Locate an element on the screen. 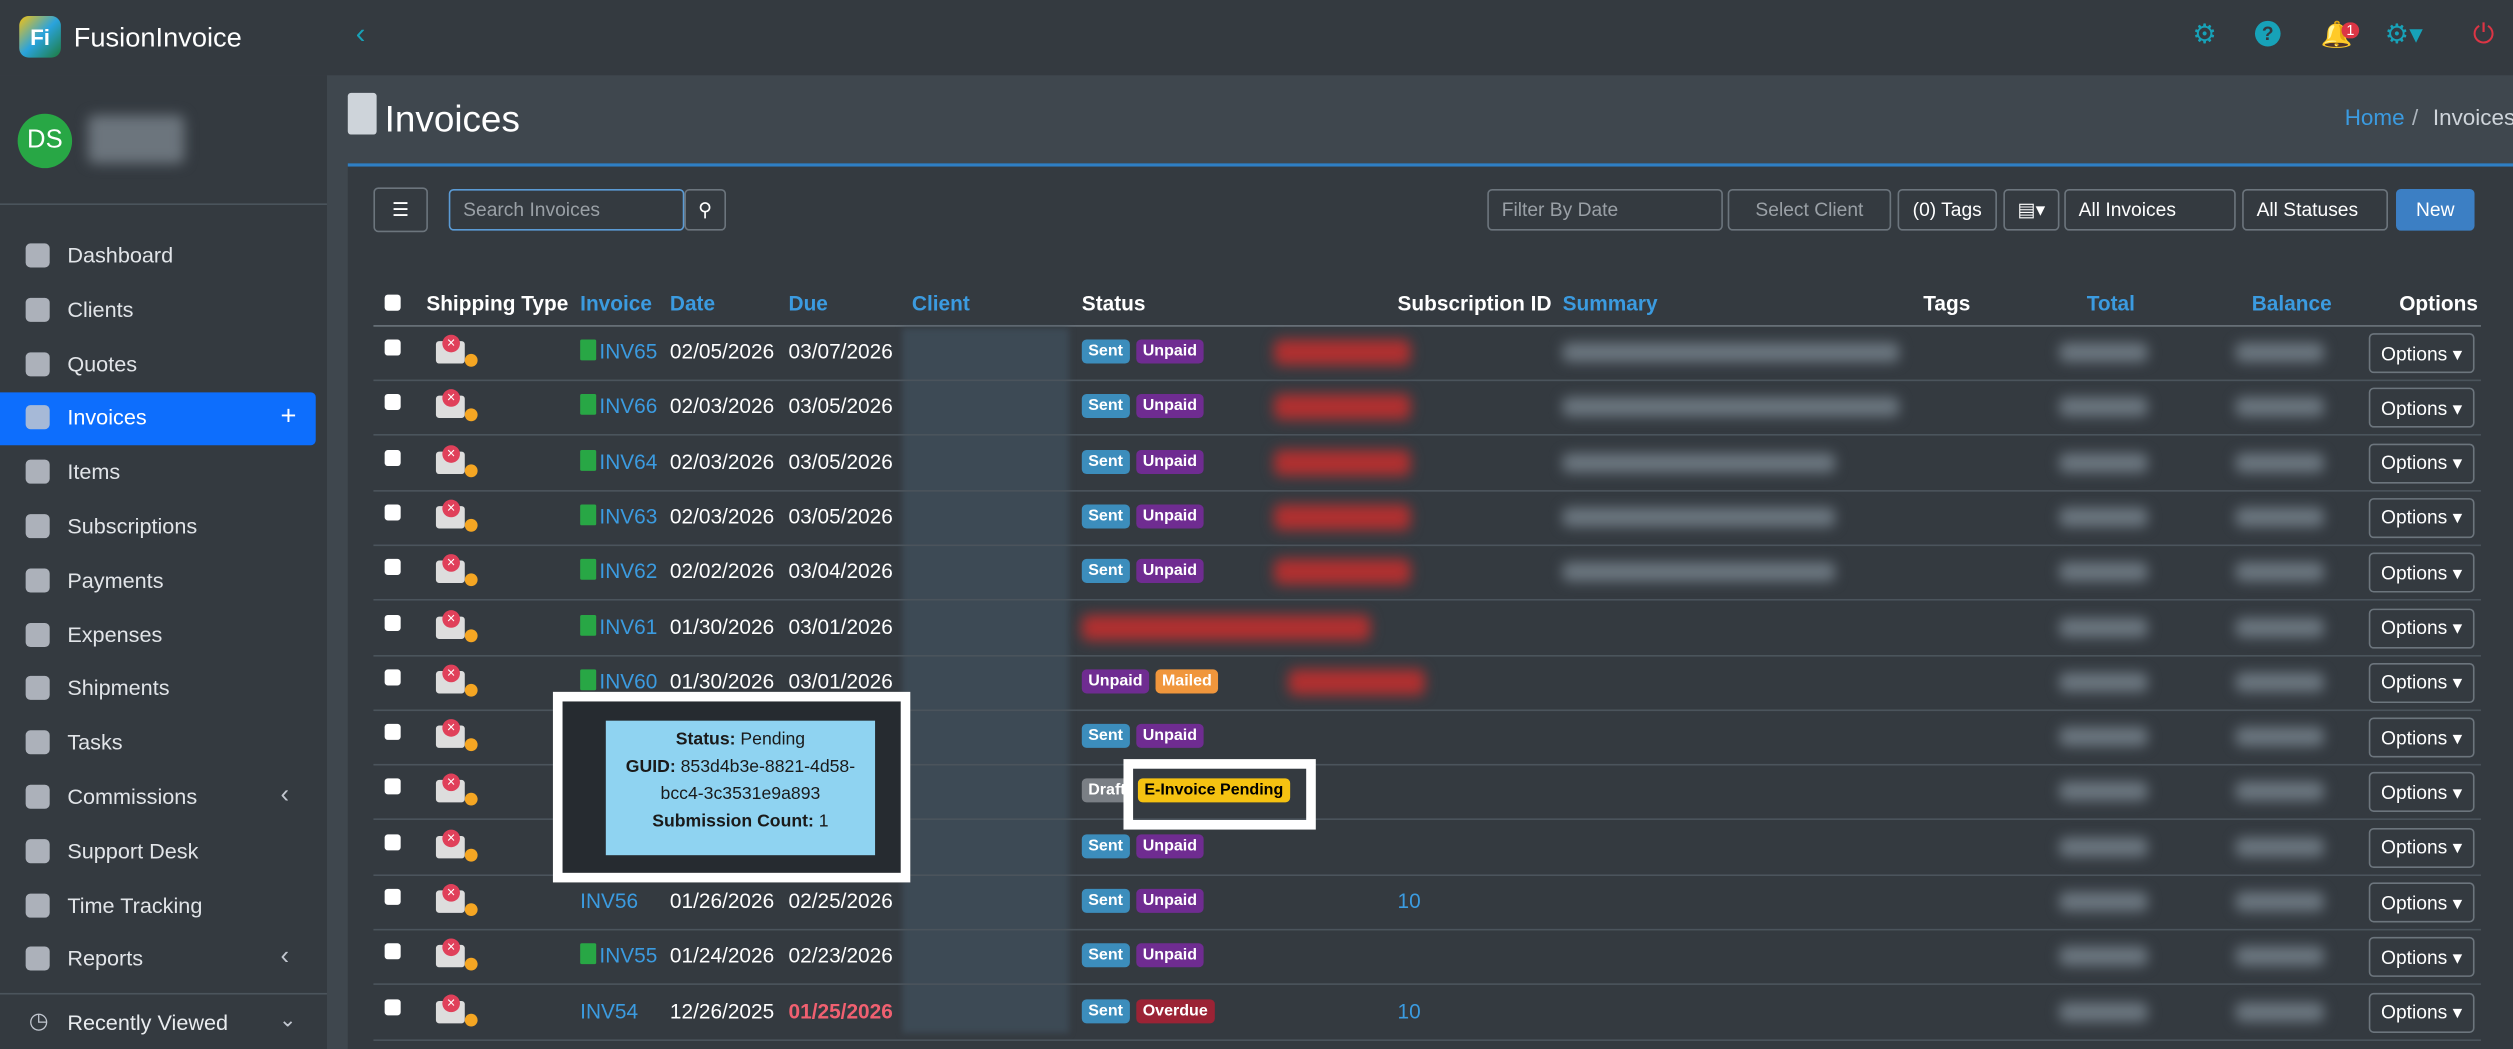 The height and width of the screenshot is (1049, 2513). nav-item: Payments is located at coordinates (115, 580).